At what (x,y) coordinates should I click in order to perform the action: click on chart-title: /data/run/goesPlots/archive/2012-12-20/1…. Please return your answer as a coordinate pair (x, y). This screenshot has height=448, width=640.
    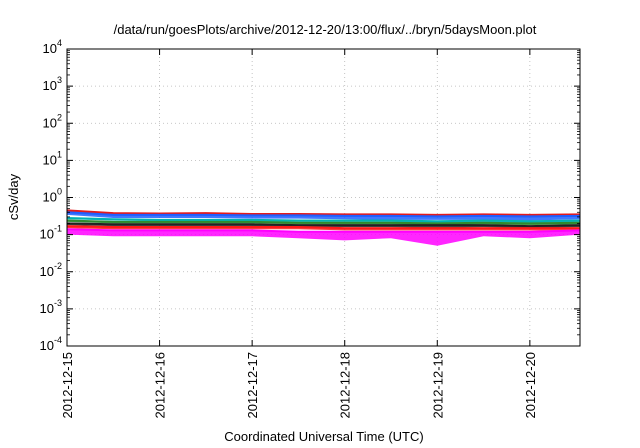
    Looking at the image, I should click on (325, 29).